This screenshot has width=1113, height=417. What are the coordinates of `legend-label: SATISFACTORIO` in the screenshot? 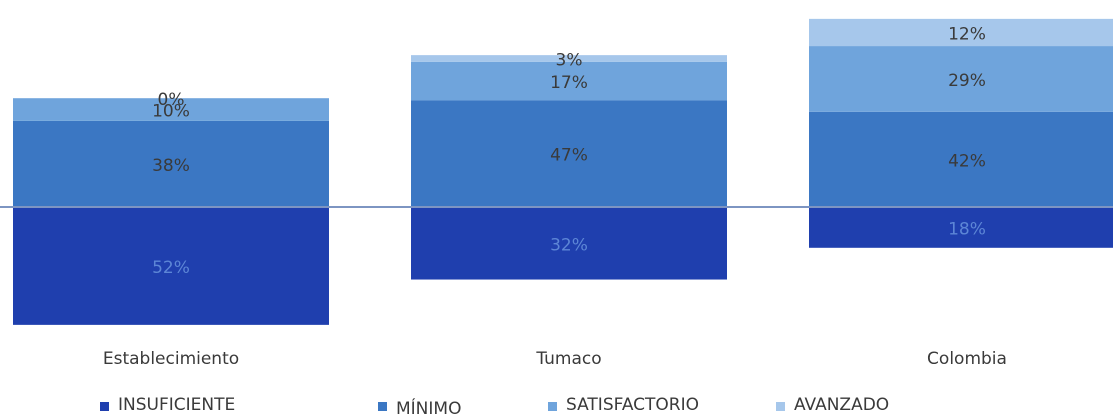 It's located at (632, 405).